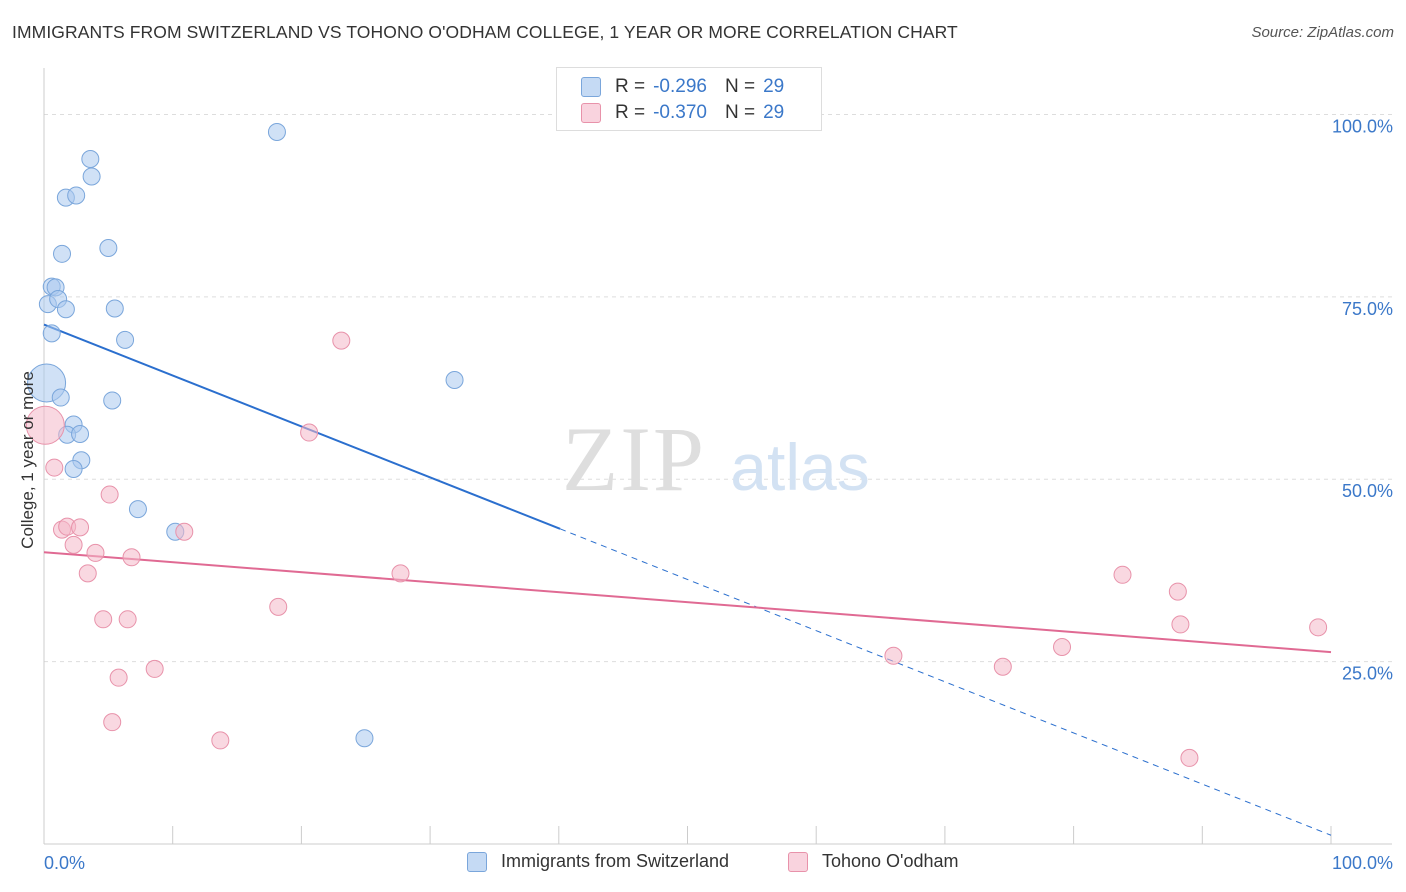 The width and height of the screenshot is (1406, 892). What do you see at coordinates (634, 459) in the screenshot?
I see `watermark-zip: ZIP` at bounding box center [634, 459].